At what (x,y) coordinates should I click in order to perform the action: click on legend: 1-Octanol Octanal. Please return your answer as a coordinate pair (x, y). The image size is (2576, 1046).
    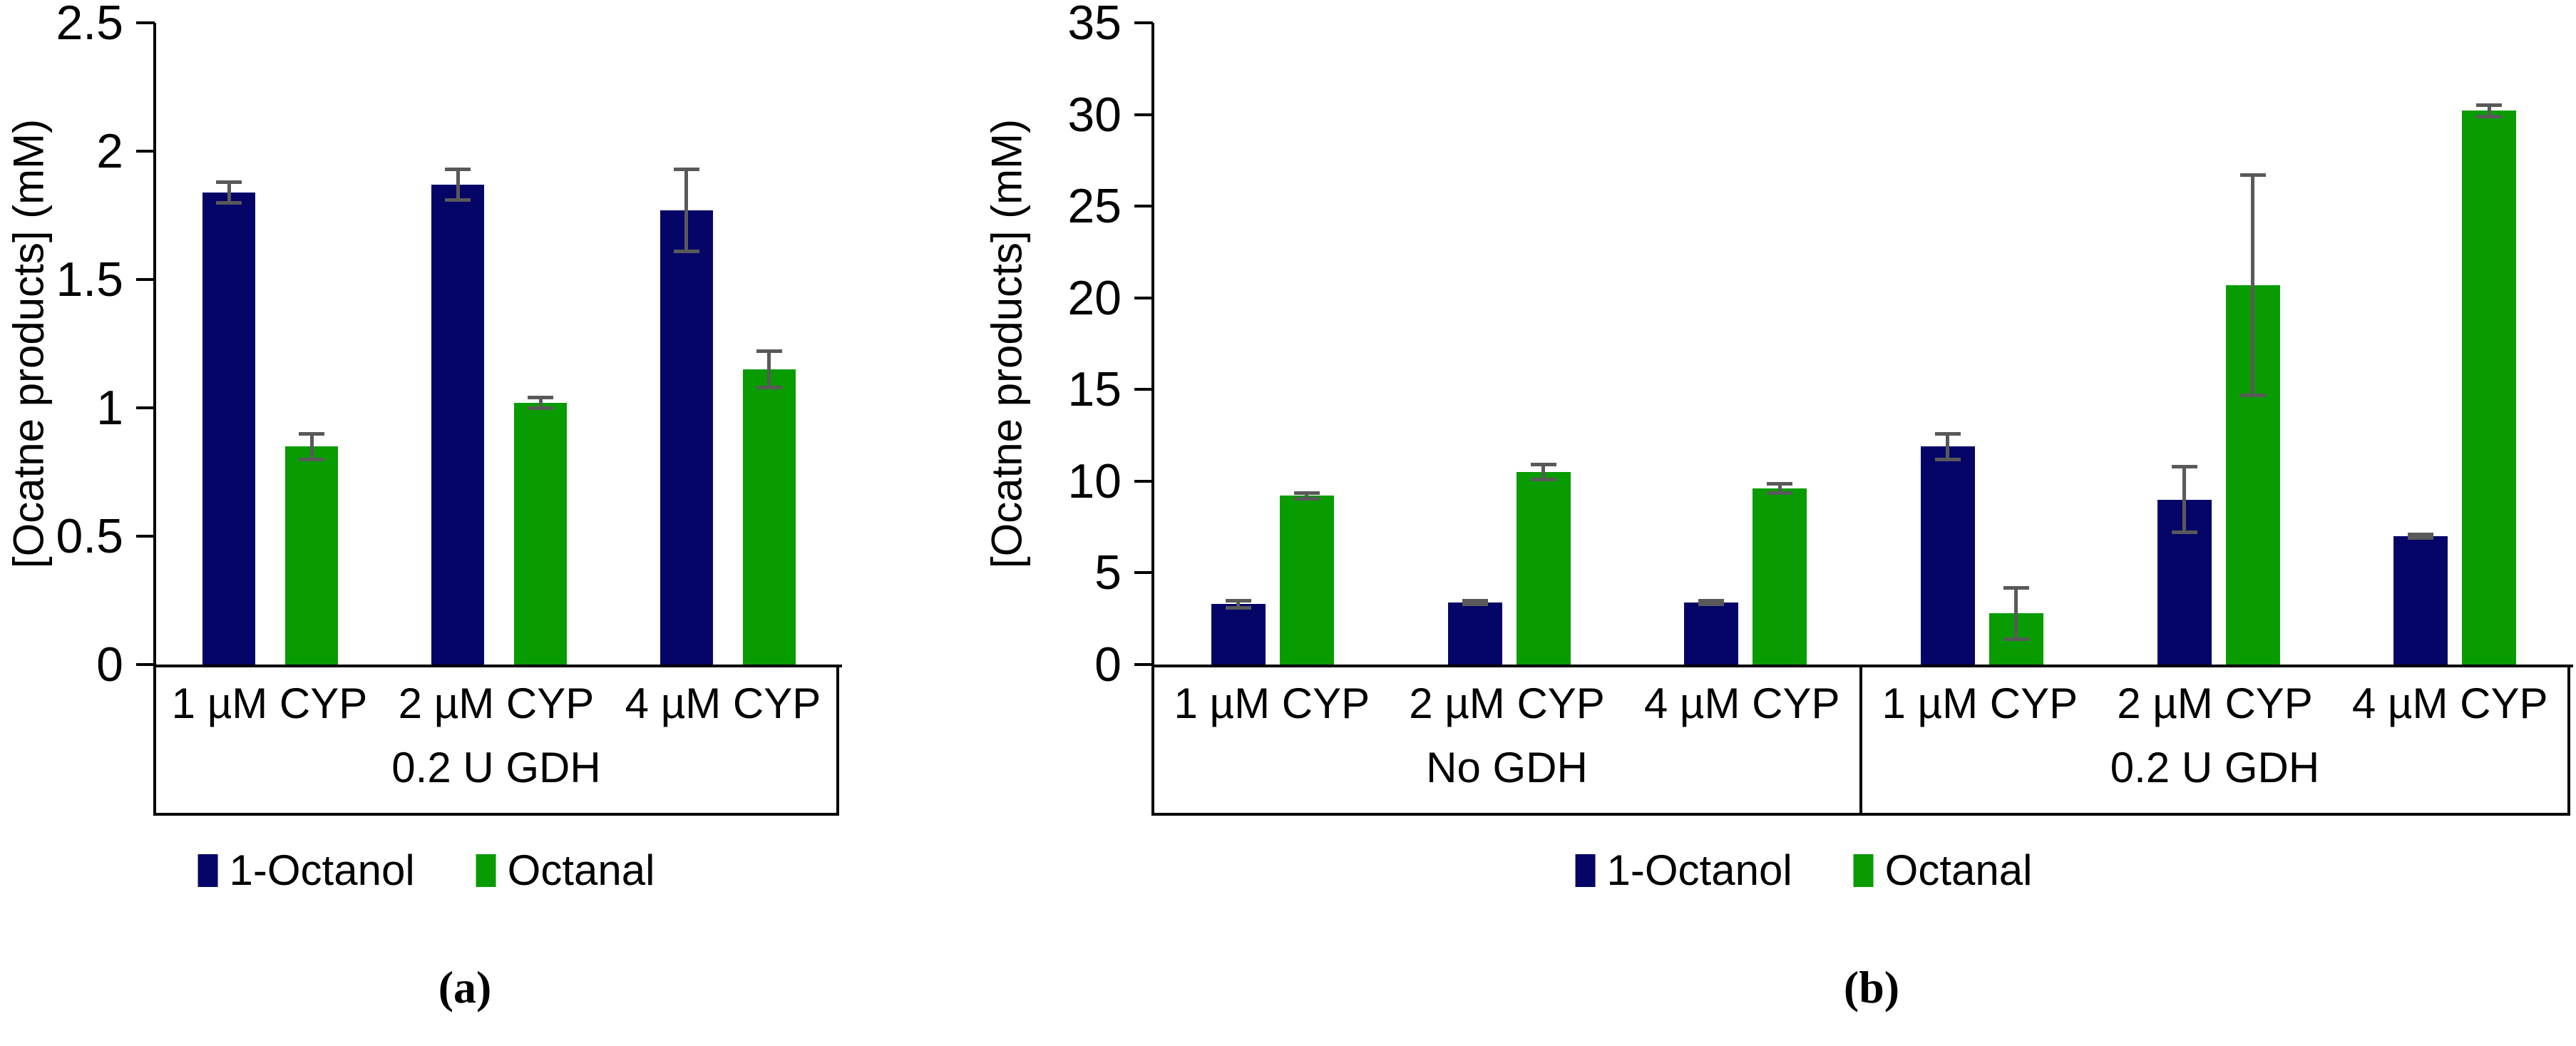
    Looking at the image, I should click on (1804, 870).